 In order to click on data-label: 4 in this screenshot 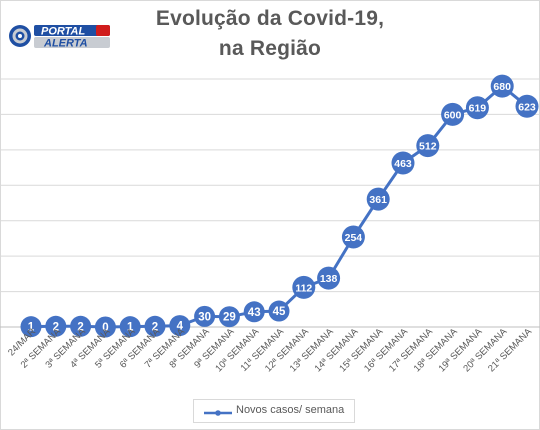, I will do `click(180, 327)`.